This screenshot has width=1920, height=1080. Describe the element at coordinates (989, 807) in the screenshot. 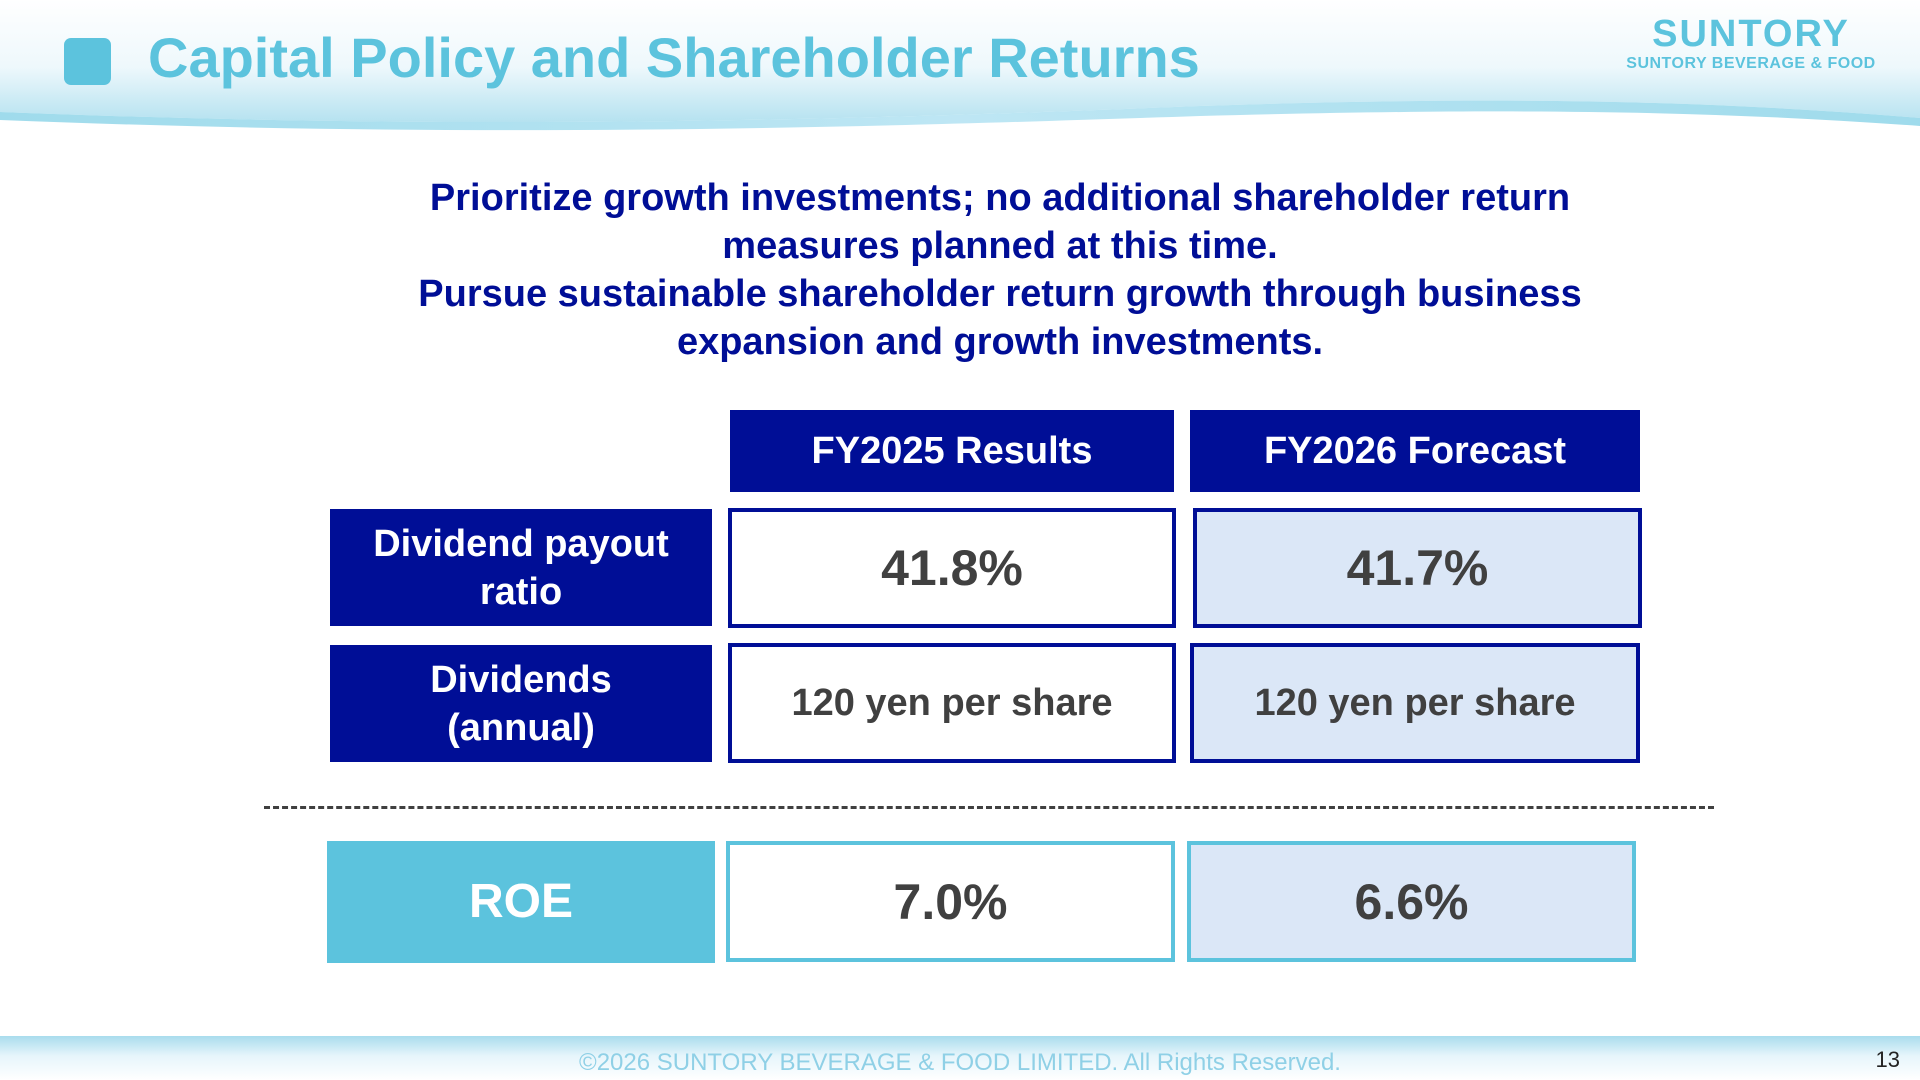

I see `dashed-separator` at that location.